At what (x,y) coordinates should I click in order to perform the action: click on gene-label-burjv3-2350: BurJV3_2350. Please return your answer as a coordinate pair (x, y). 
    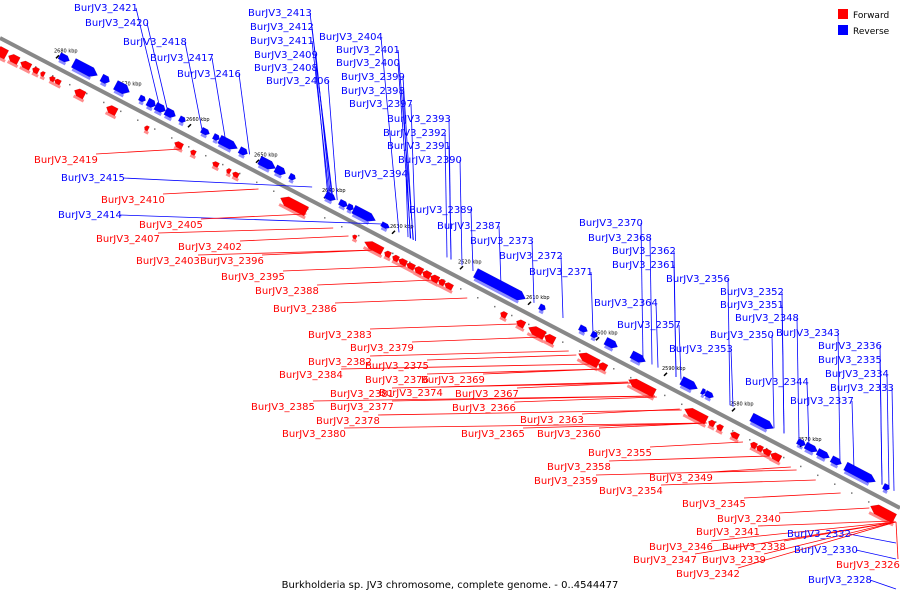
    Looking at the image, I should click on (742, 335).